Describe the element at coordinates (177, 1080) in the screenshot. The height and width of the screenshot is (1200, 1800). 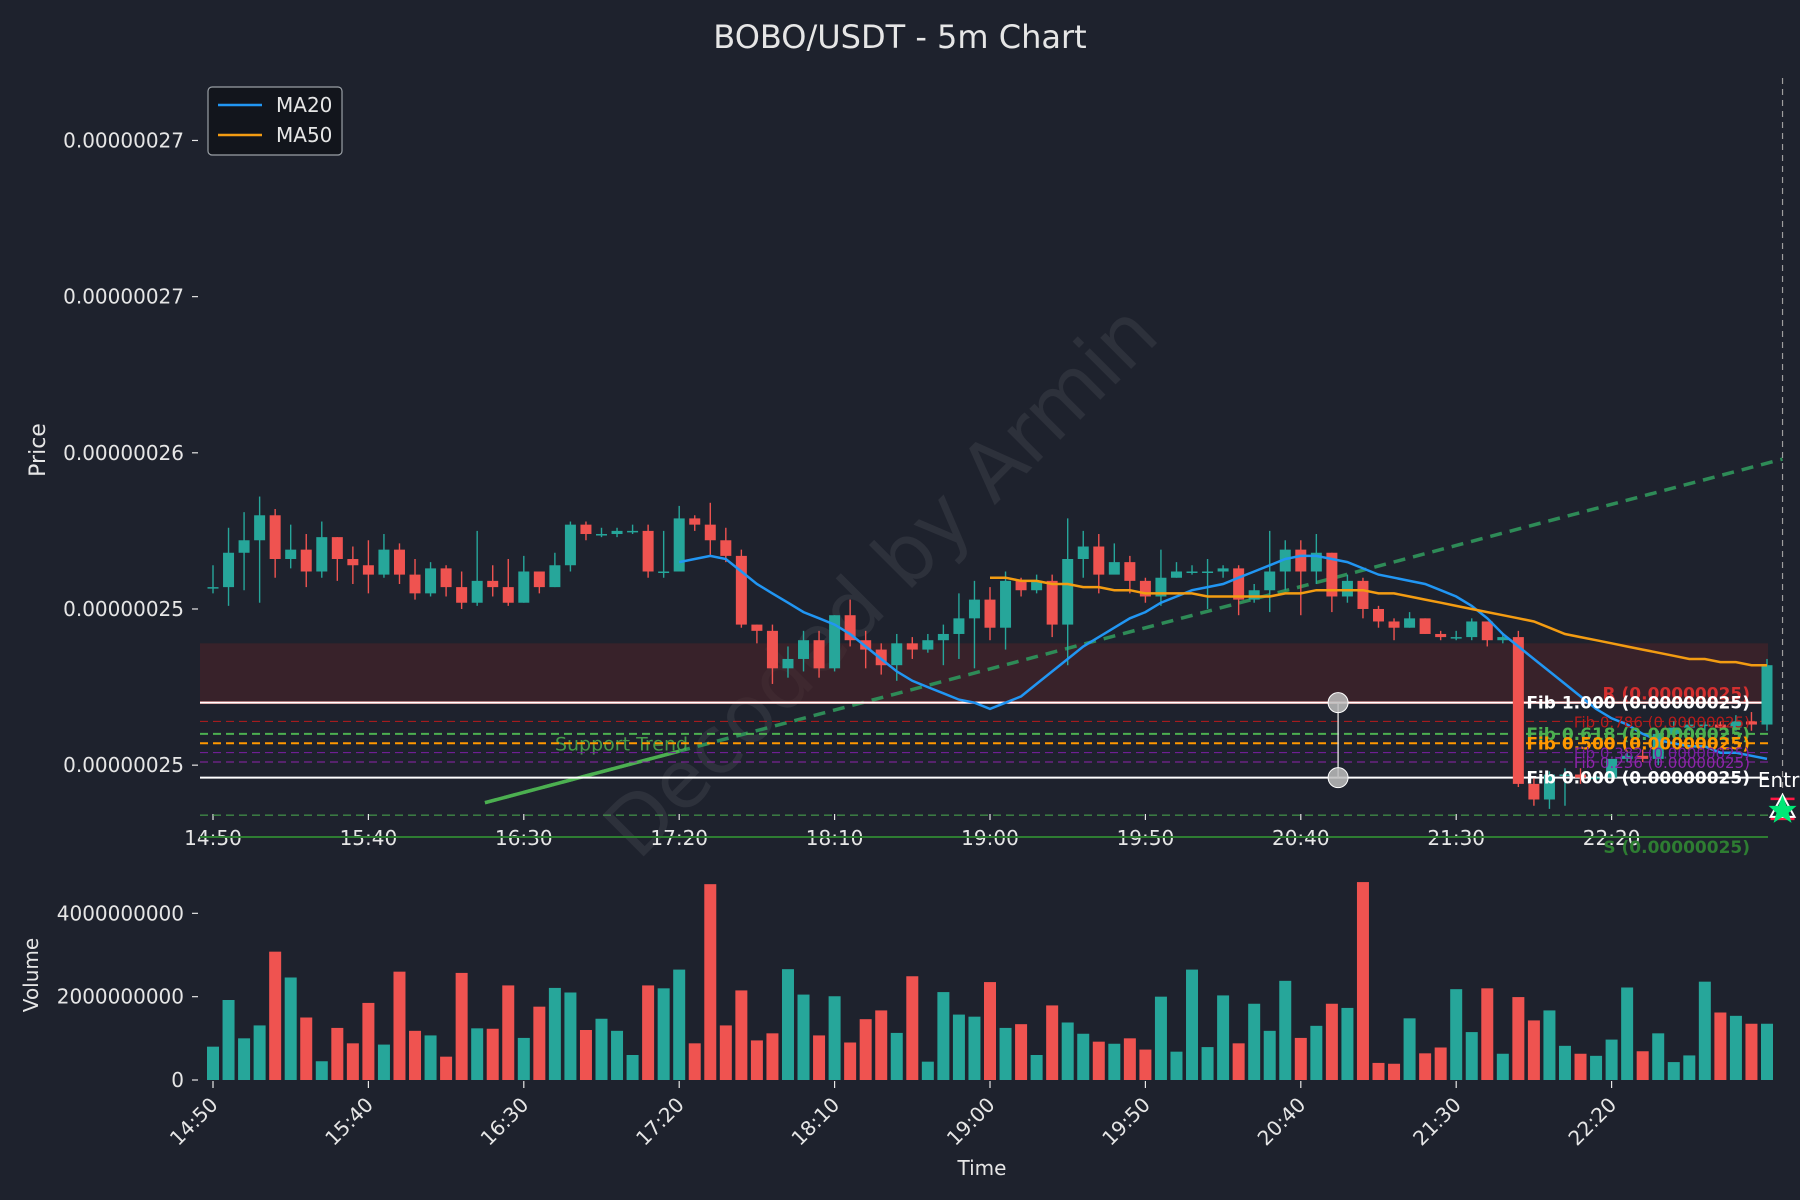
I see `volume-ytick-label: 0` at that location.